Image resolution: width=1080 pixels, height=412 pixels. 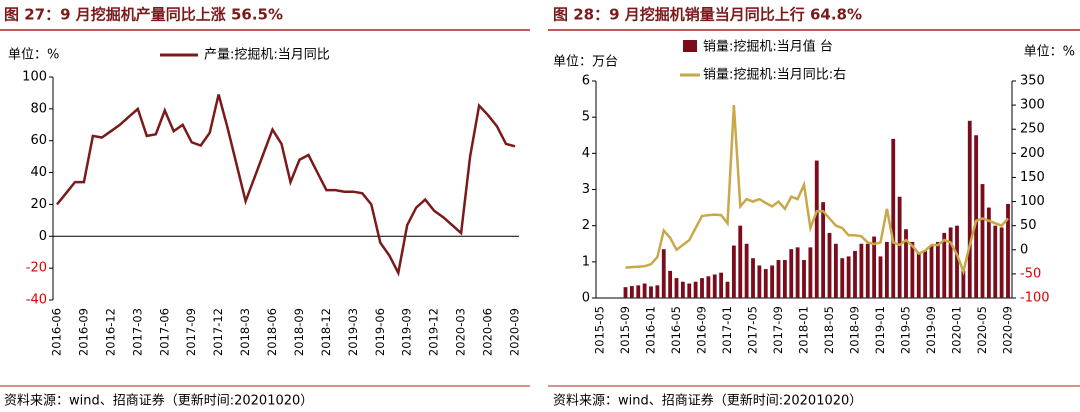 What do you see at coordinates (110, 332) in the screenshot?
I see `x-tick-label: 2016-12` at bounding box center [110, 332].